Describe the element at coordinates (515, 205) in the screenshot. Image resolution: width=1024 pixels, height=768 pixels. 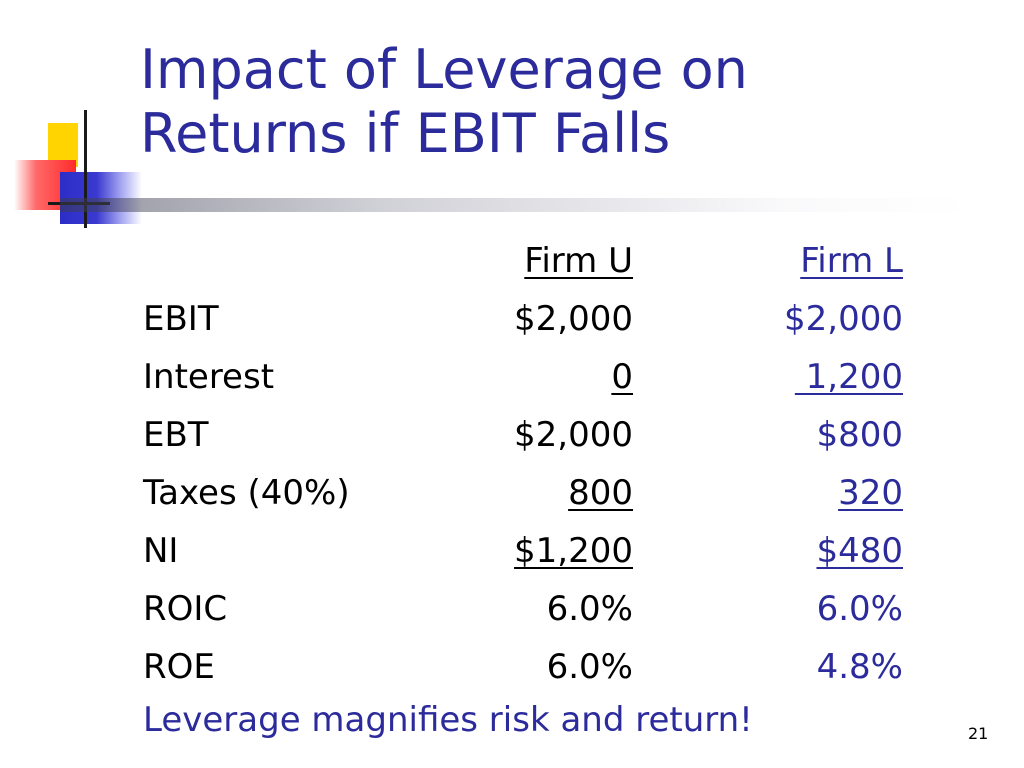
I see `title-rule` at that location.